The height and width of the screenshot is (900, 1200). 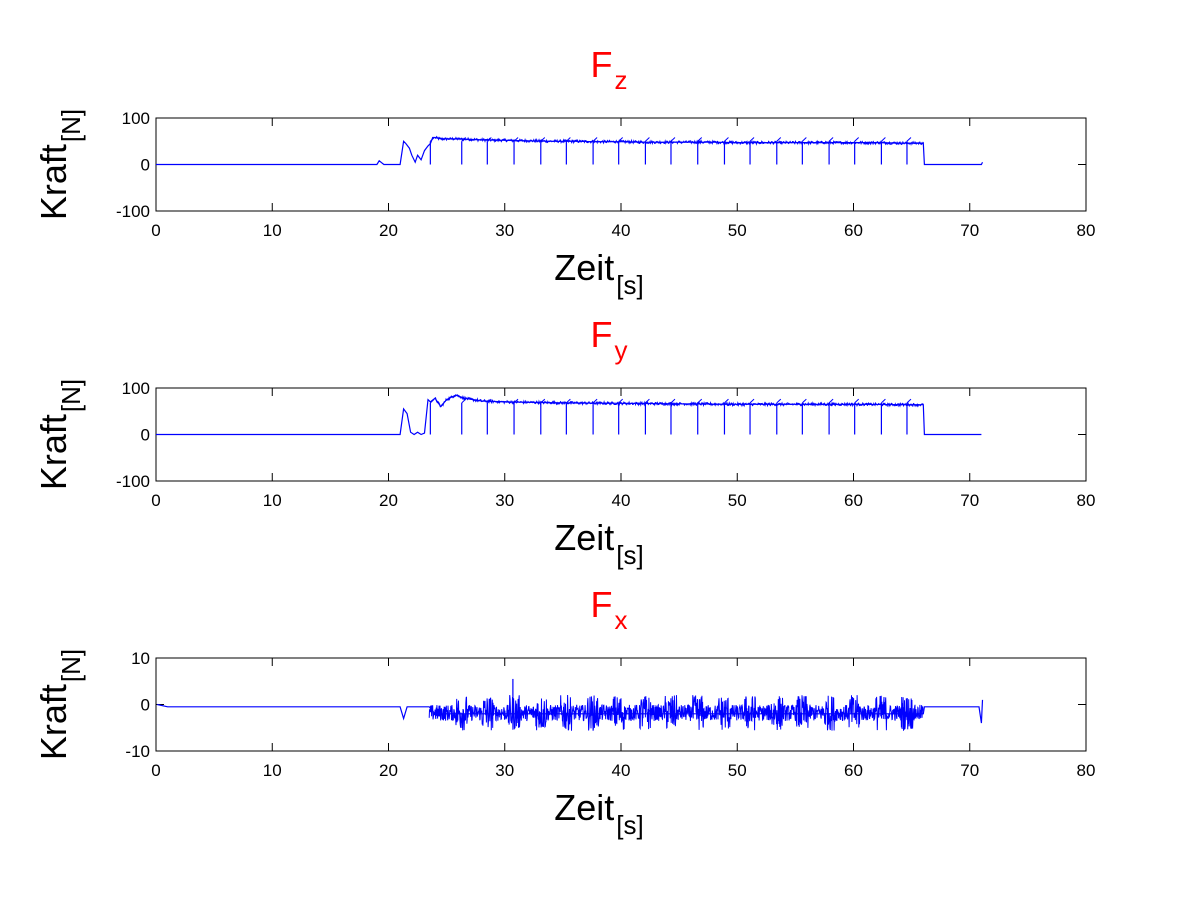 I want to click on chart-title: Fz, so click(x=609, y=69).